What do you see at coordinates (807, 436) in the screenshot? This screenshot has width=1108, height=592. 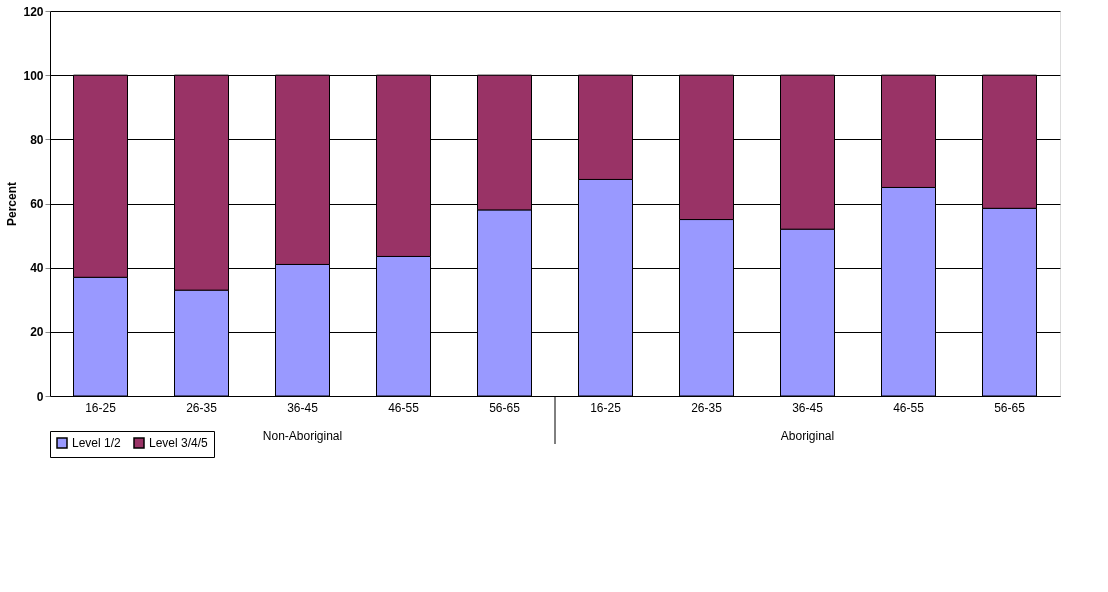 I see `text: Aboriginal` at bounding box center [807, 436].